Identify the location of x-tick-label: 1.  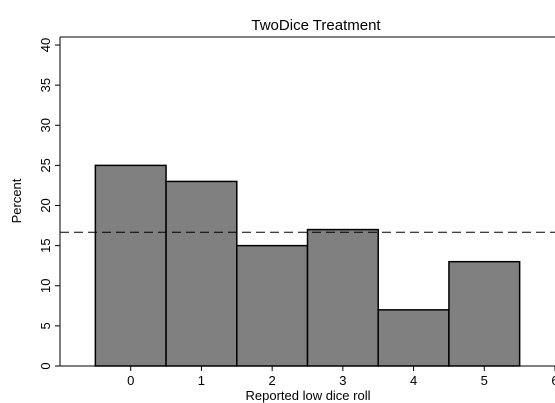
(201, 380).